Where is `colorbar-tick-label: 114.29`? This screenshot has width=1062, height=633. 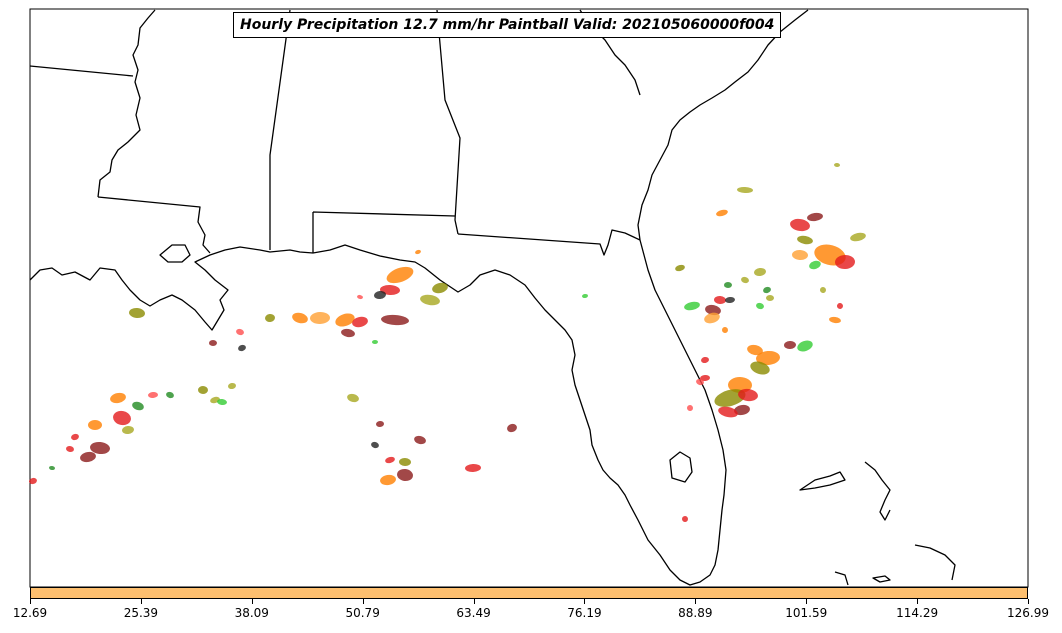
colorbar-tick-label: 114.29 is located at coordinates (917, 613).